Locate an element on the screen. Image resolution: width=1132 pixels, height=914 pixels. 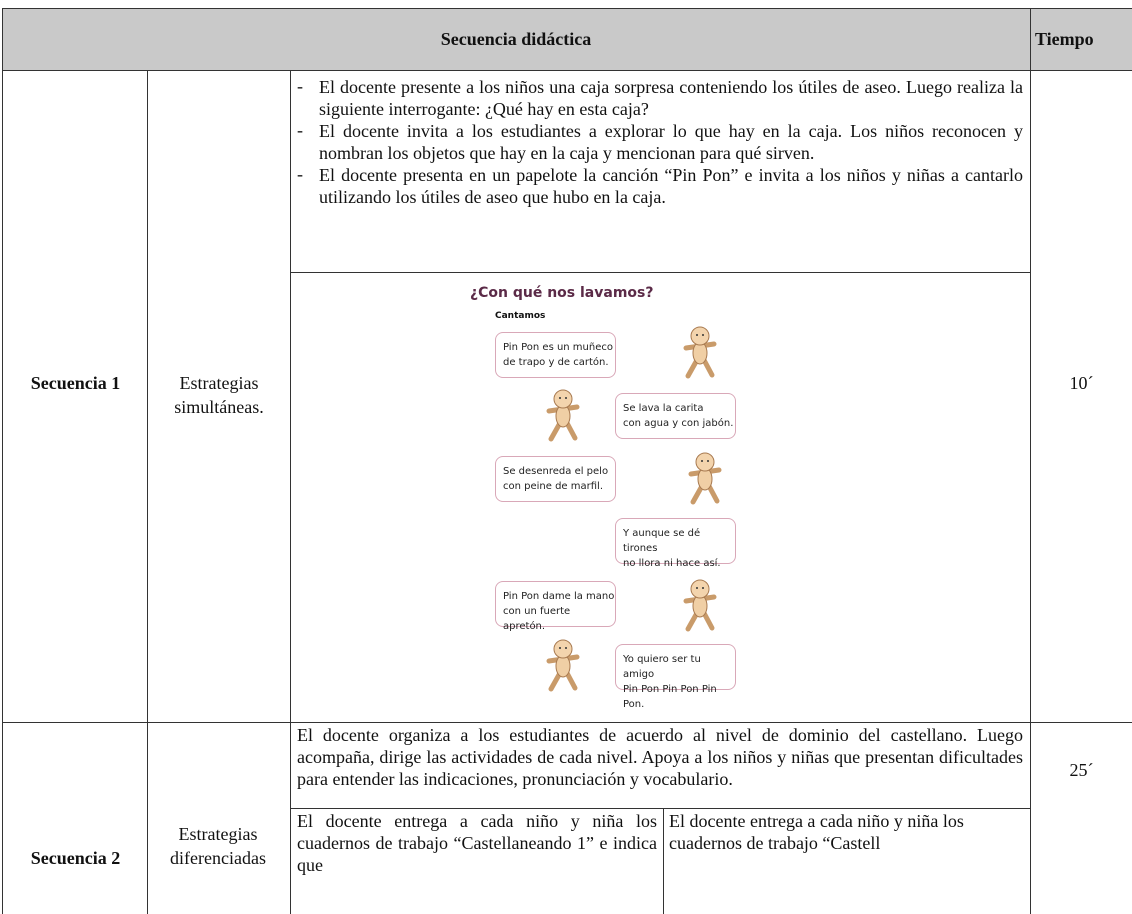
verse-line: Pin Pon dame la mano is located at coordinates (559, 596).